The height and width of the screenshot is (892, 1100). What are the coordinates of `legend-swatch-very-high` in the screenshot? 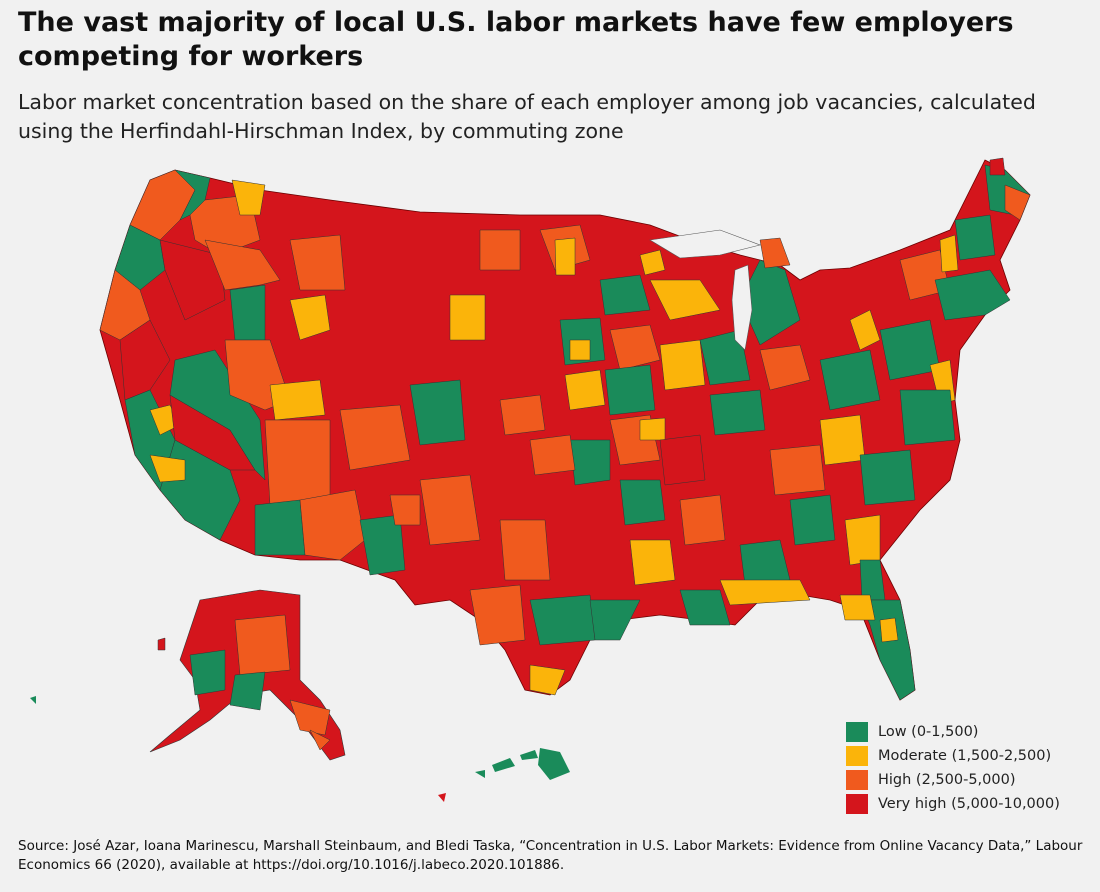 It's located at (857, 804).